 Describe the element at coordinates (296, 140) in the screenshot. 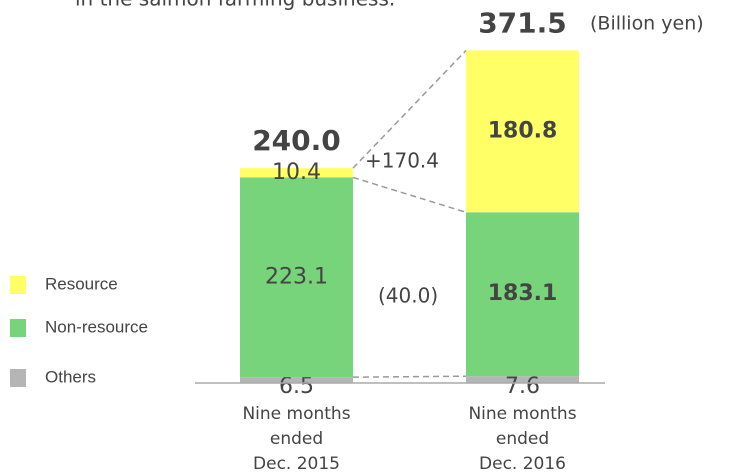

I see `total-label: 240.0` at that location.